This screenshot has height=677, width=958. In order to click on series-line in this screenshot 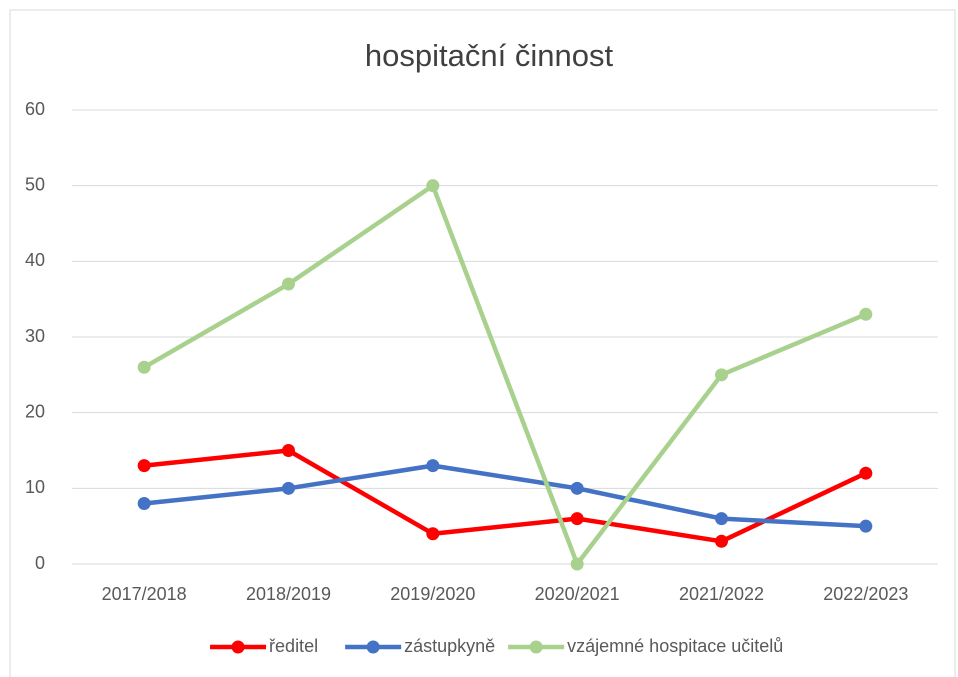, I will do `click(505, 496)`.